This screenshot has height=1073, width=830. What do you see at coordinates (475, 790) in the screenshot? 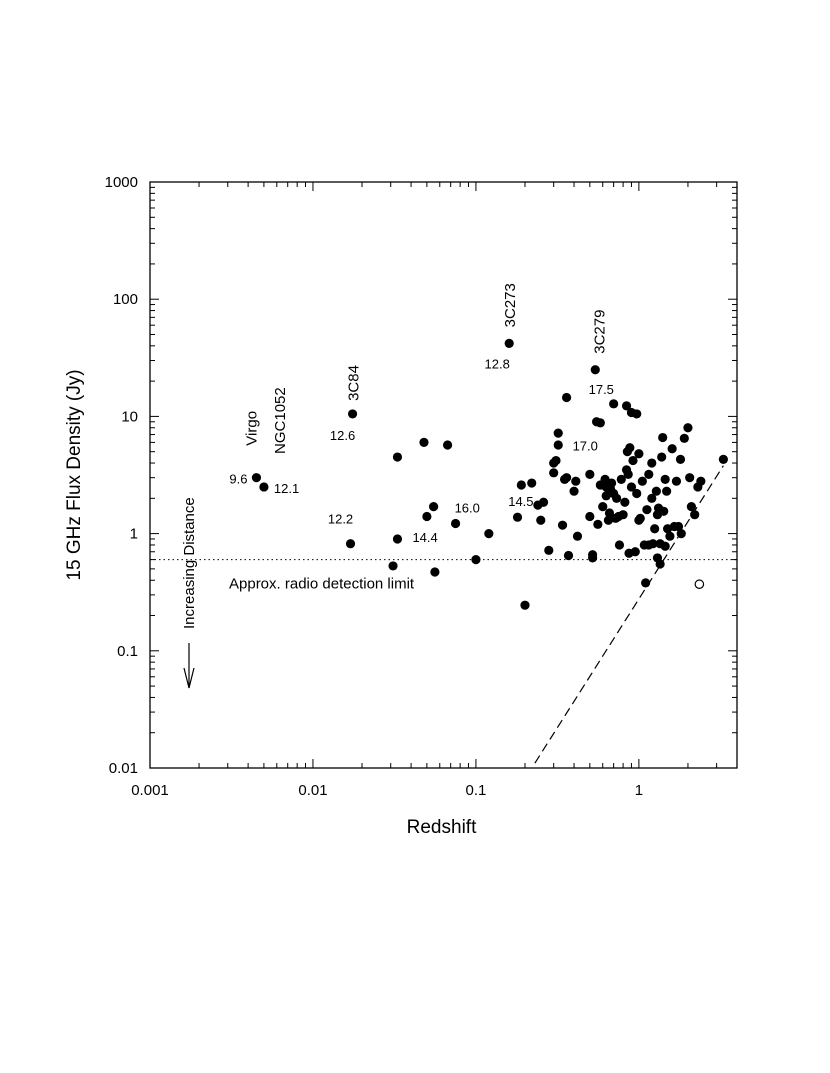
I see `x-tick-label: 0.1` at bounding box center [475, 790].